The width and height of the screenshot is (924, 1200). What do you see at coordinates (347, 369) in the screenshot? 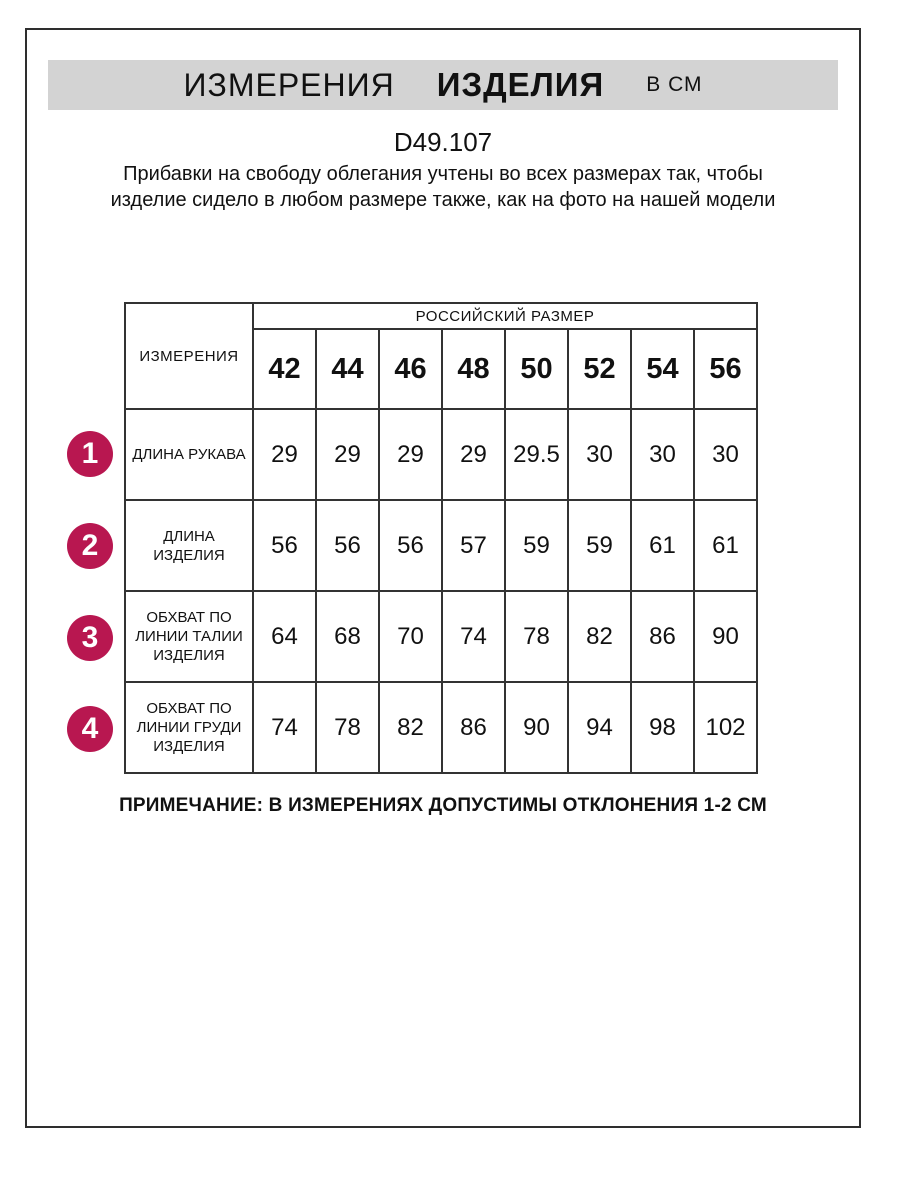
I see `size-header-cell: 44` at bounding box center [347, 369].